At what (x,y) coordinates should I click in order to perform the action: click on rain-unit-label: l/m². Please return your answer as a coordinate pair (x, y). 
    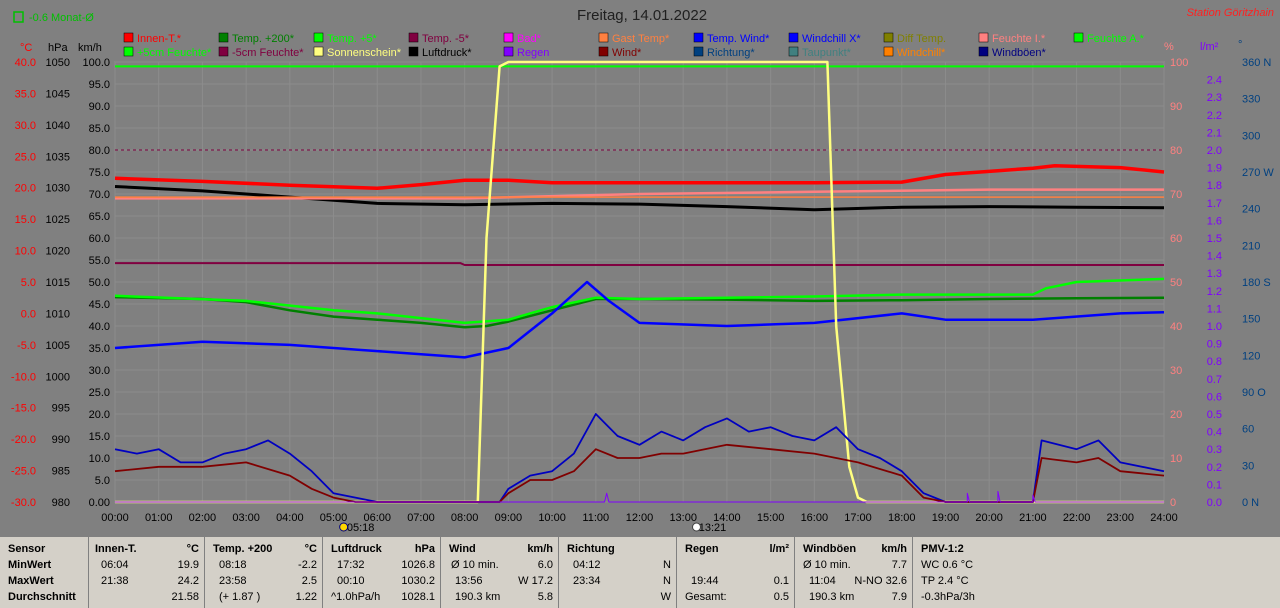
    Looking at the image, I should click on (1209, 47).